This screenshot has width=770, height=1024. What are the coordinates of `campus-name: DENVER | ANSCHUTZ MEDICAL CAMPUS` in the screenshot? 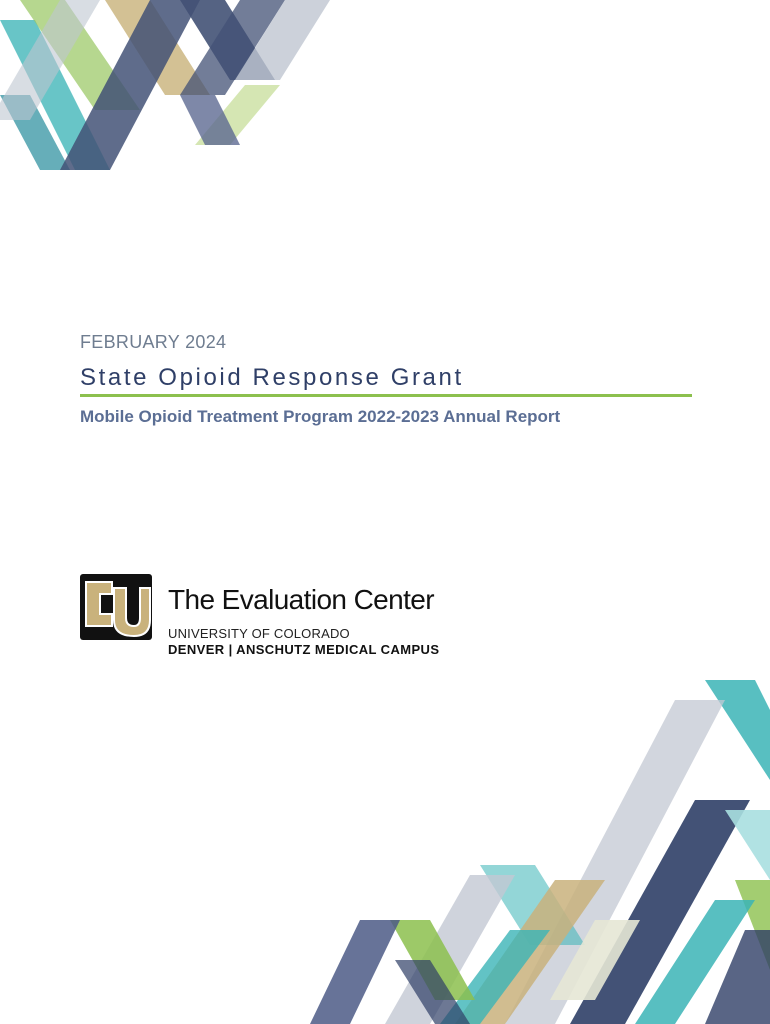 It's located at (304, 649).